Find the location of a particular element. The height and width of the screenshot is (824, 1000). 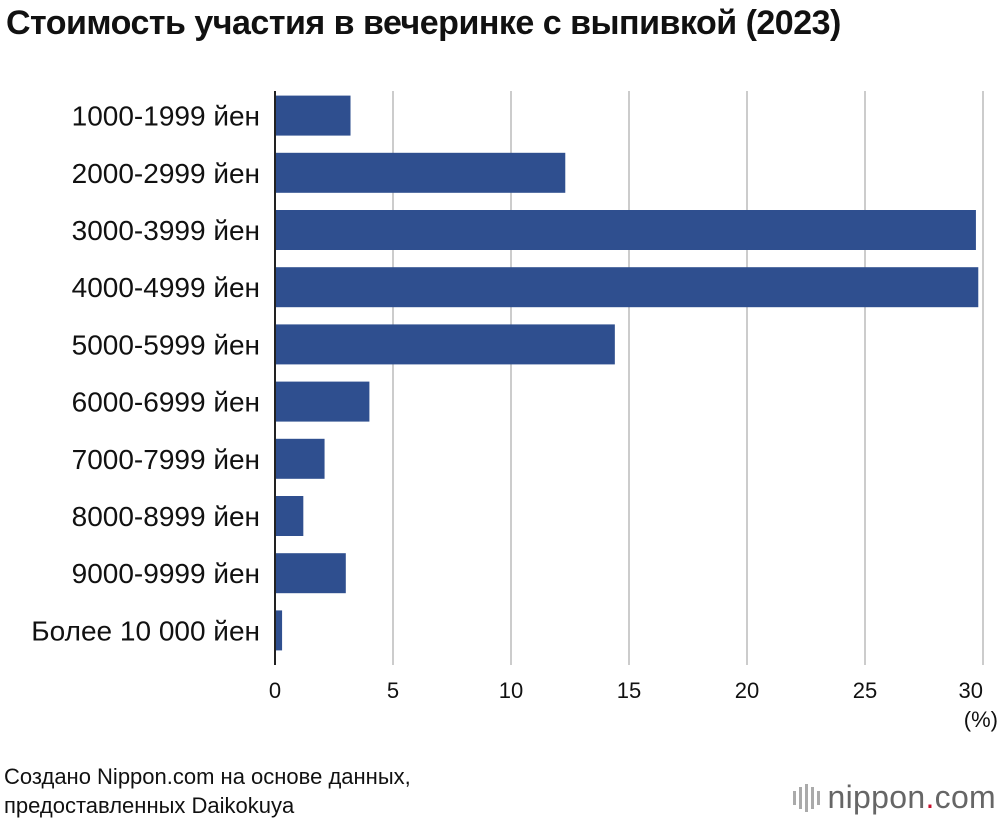

logo-name: nippon is located at coordinates (876, 797).